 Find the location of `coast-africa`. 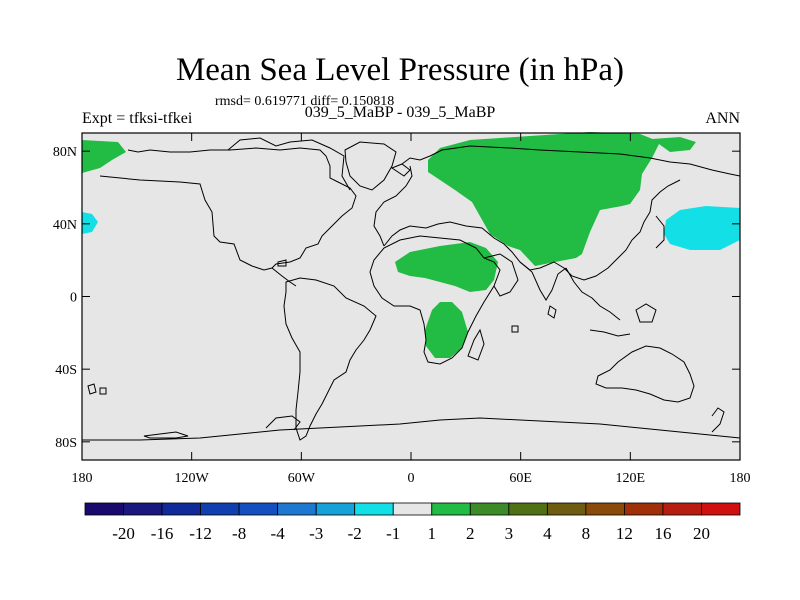

coast-africa is located at coordinates (435, 300).